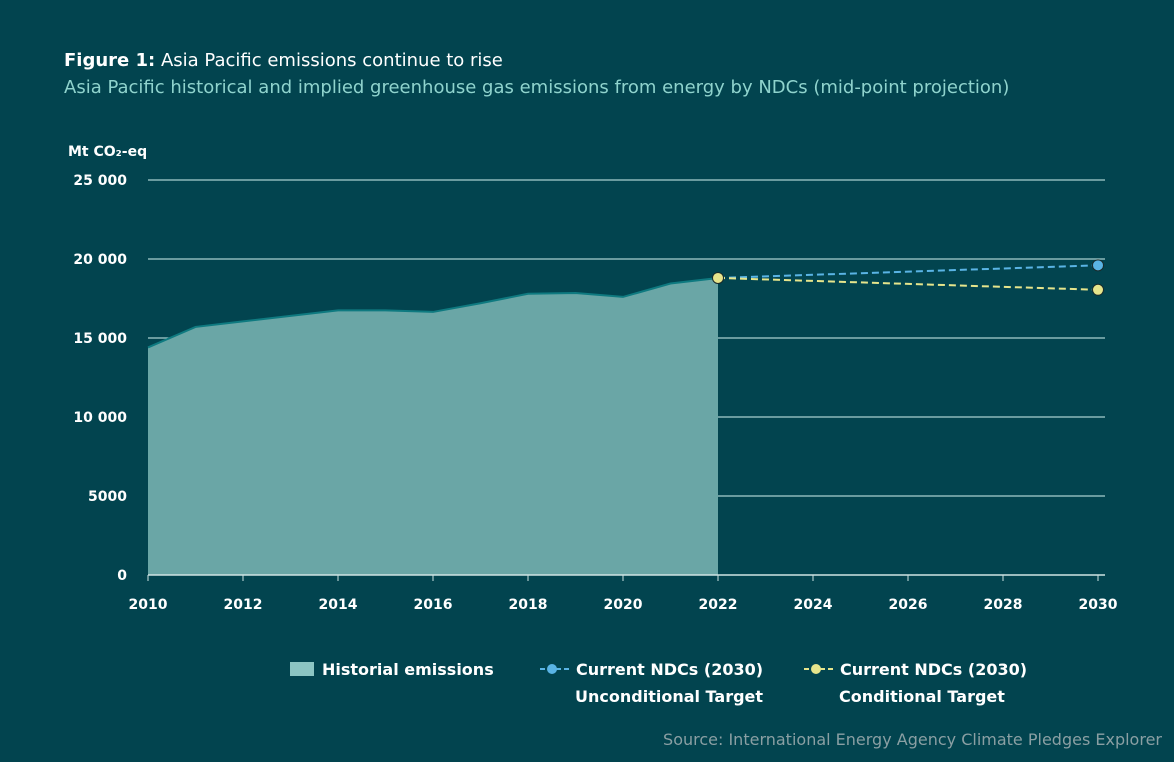 This screenshot has height=762, width=1174. What do you see at coordinates (1098, 265) in the screenshot?
I see `unconditional-target-point` at bounding box center [1098, 265].